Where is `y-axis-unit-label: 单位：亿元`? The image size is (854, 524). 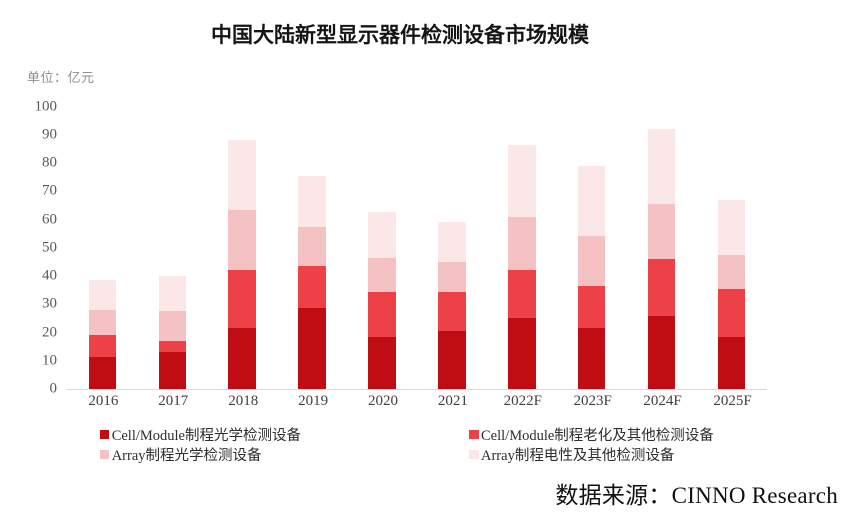 y-axis-unit-label: 单位：亿元 is located at coordinates (61, 77).